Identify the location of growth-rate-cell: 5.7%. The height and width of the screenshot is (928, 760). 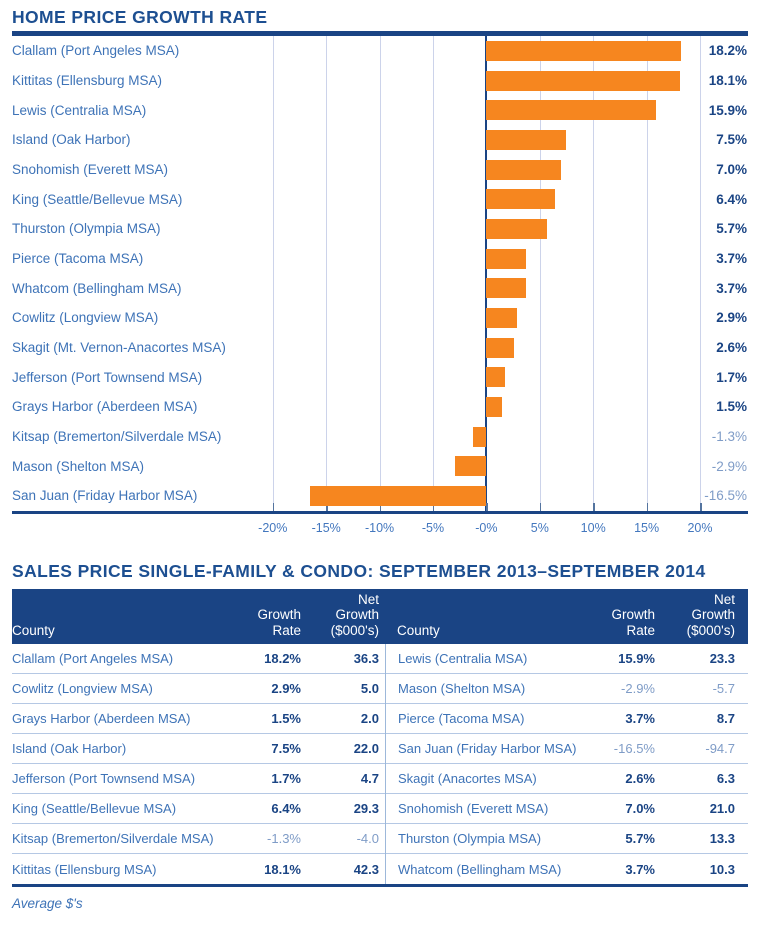
(640, 838).